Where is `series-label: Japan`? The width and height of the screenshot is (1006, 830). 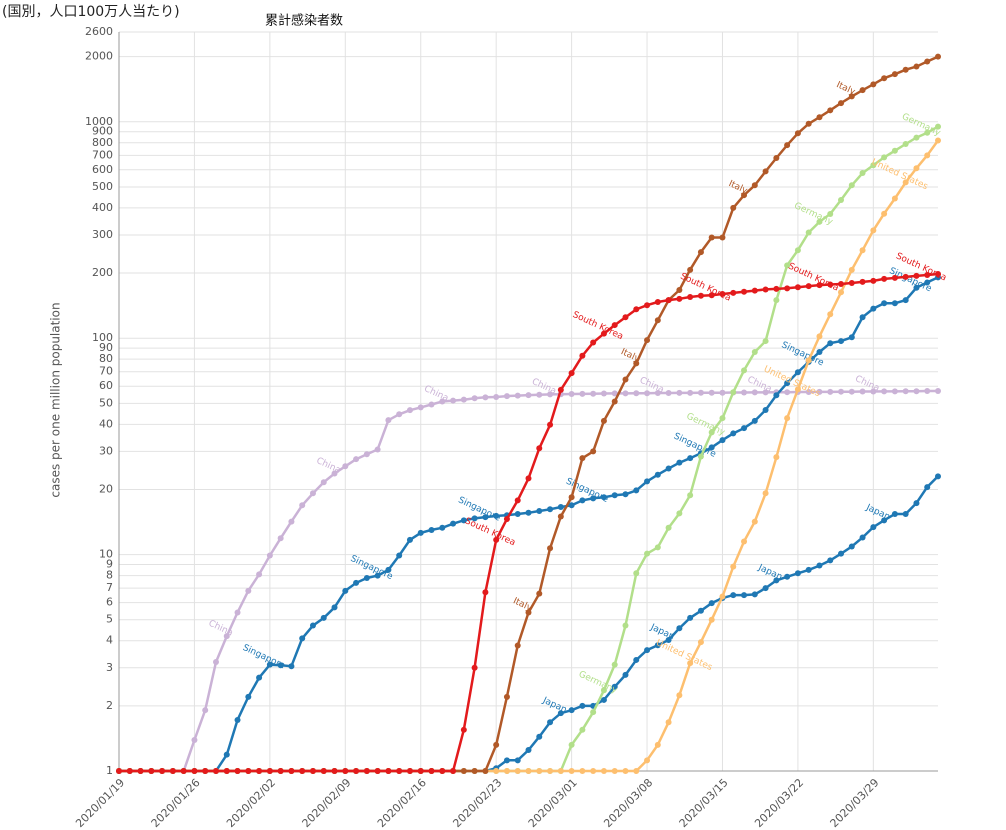
series-label: Japan is located at coordinates (878, 513).